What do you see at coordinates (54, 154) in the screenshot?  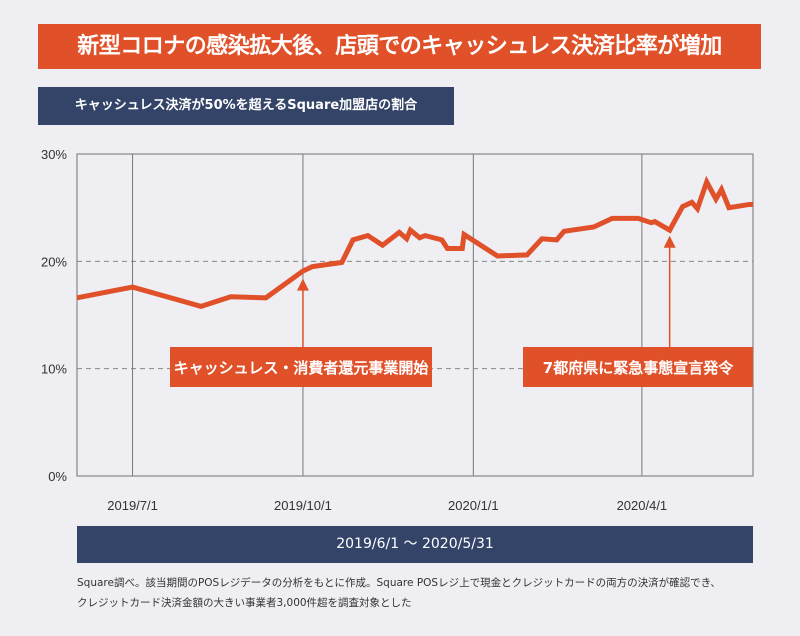 I see `y-tick-label: 30%` at bounding box center [54, 154].